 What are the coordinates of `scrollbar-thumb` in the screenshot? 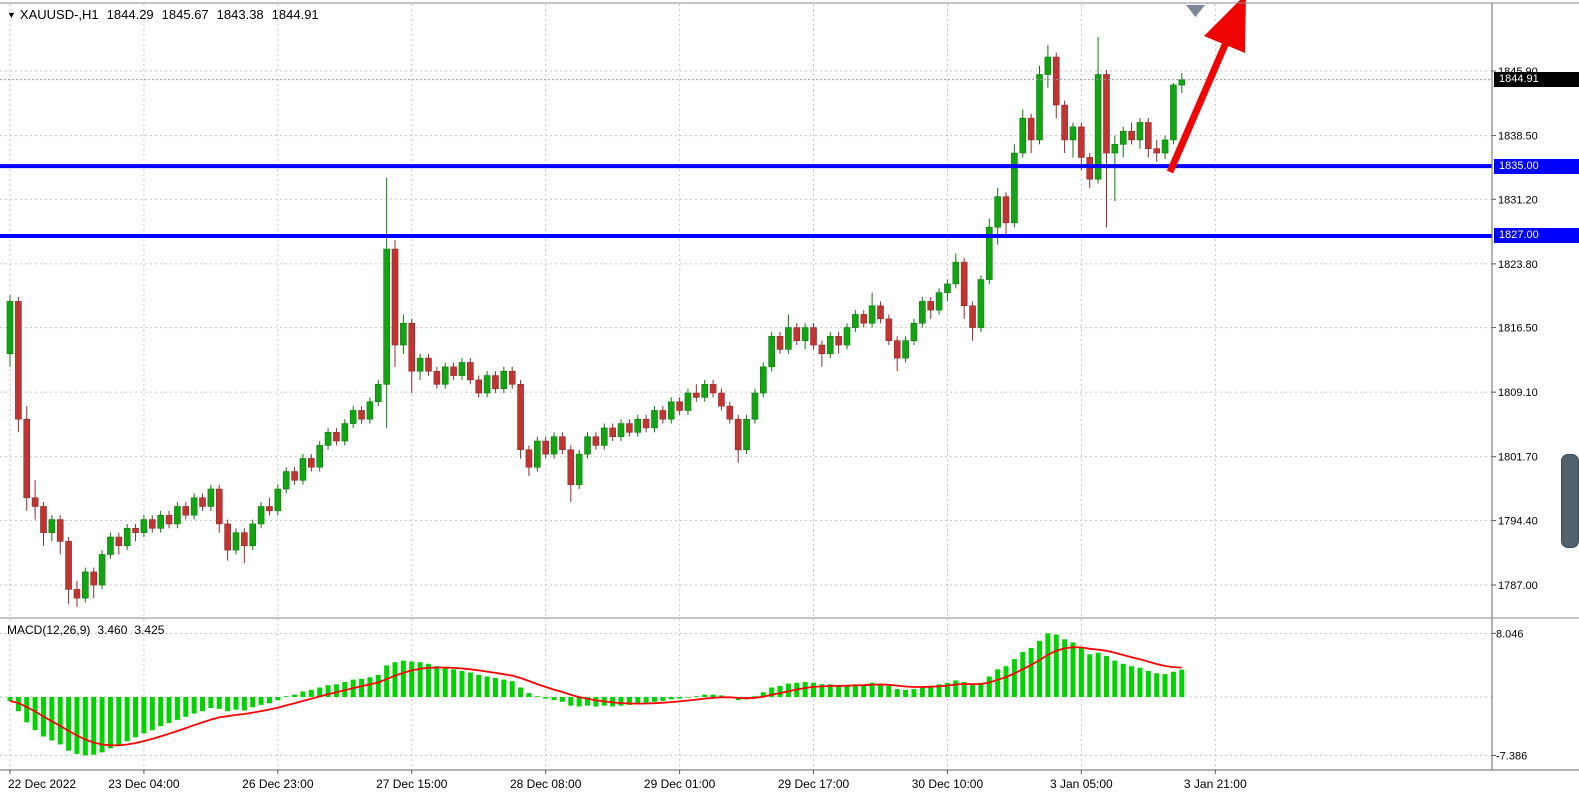 It's located at (1570, 501).